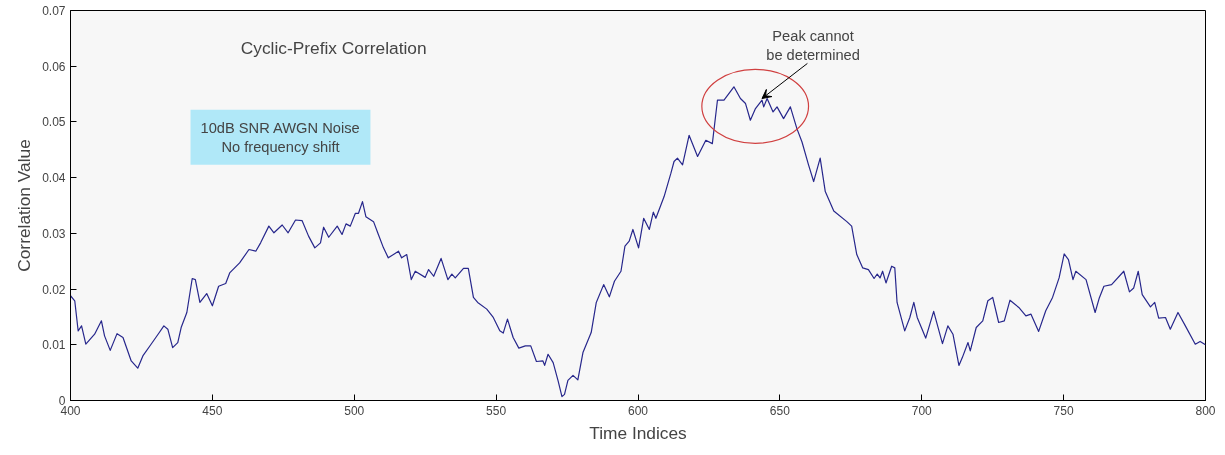 The image size is (1225, 455). Describe the element at coordinates (638, 432) in the screenshot. I see `x-axis-title: Time Indices` at that location.